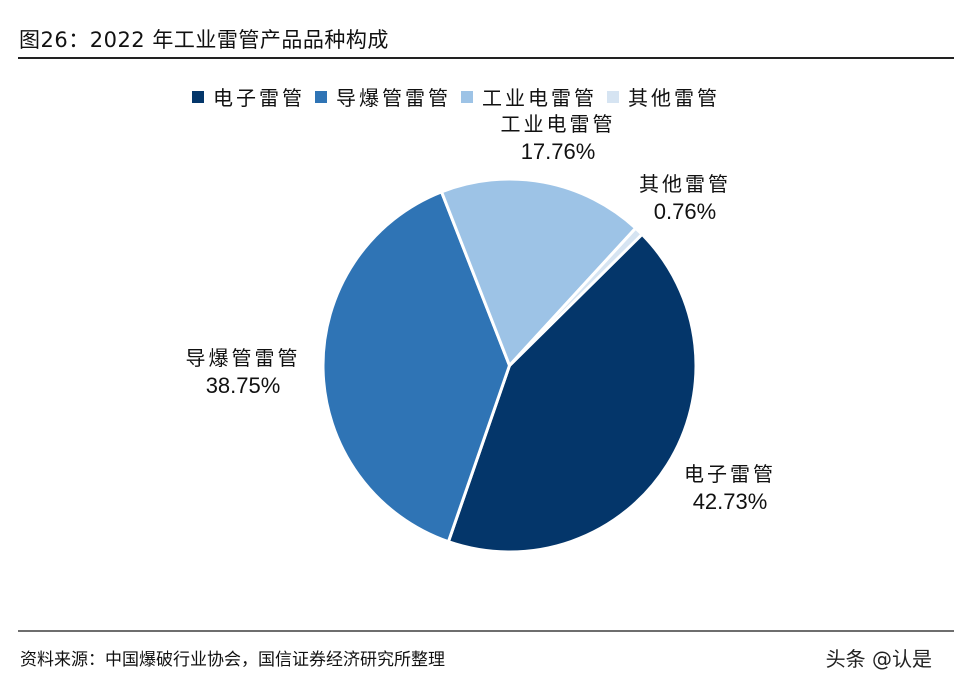 The image size is (954, 685). I want to click on data-label-dianzi: 电子雷管 42.73%, so click(730, 488).